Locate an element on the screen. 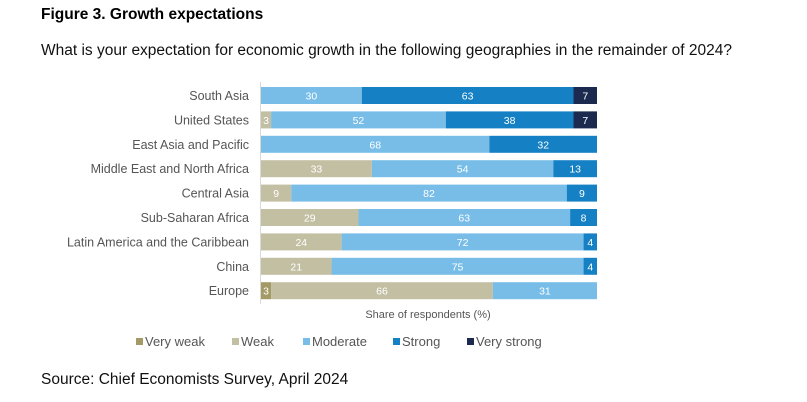 This screenshot has height=402, width=807. data-label: 82 is located at coordinates (429, 194).